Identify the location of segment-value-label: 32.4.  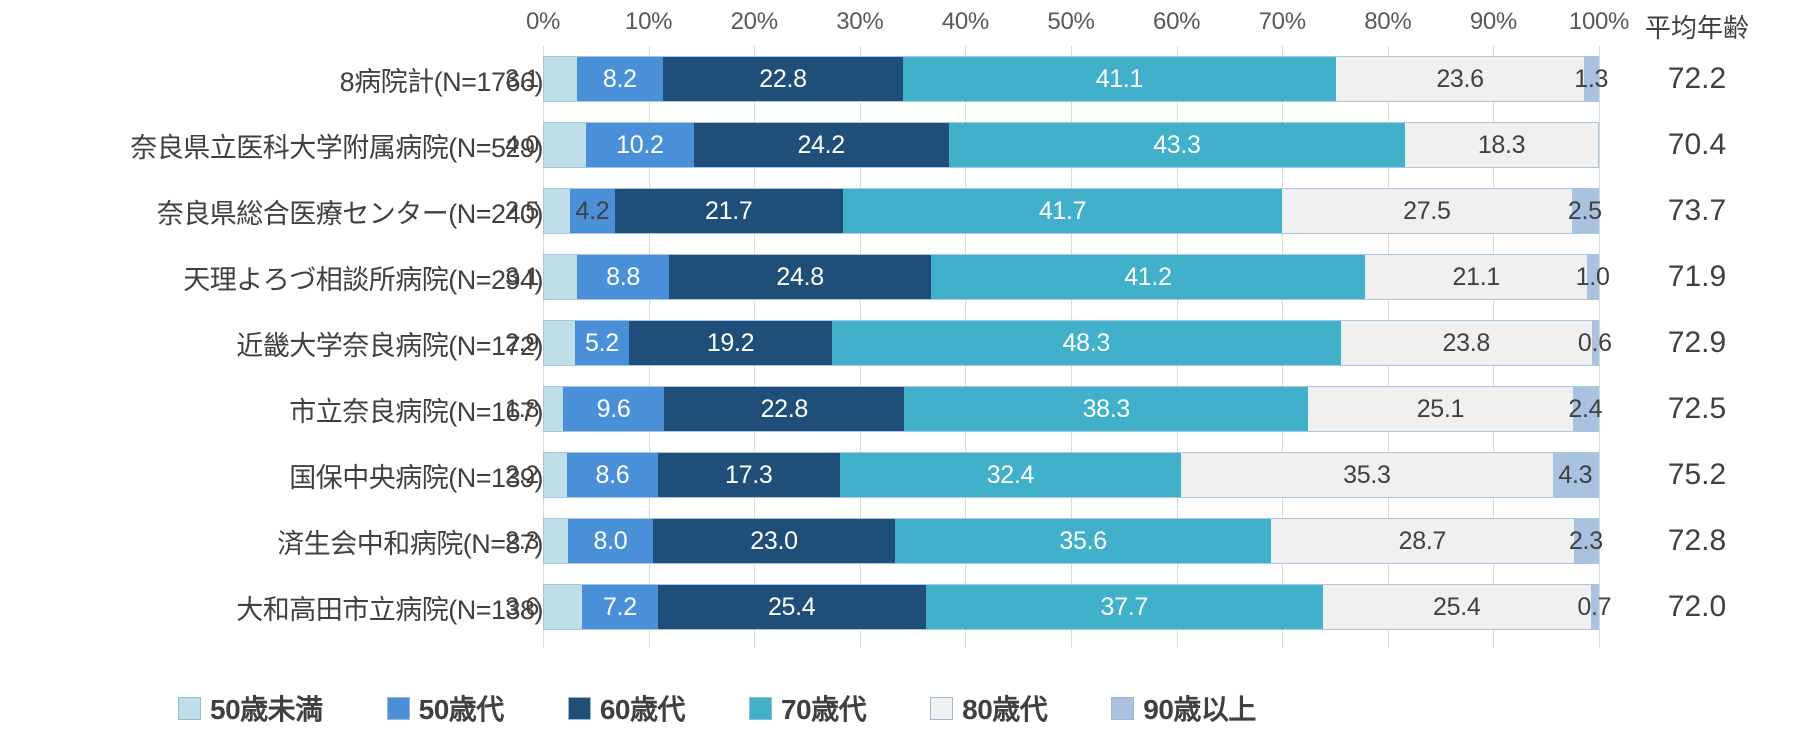
(1010, 474).